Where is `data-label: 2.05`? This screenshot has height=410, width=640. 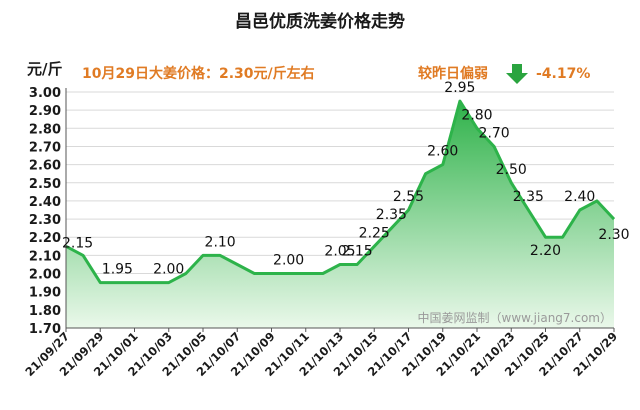
data-label: 2.05 is located at coordinates (339, 251).